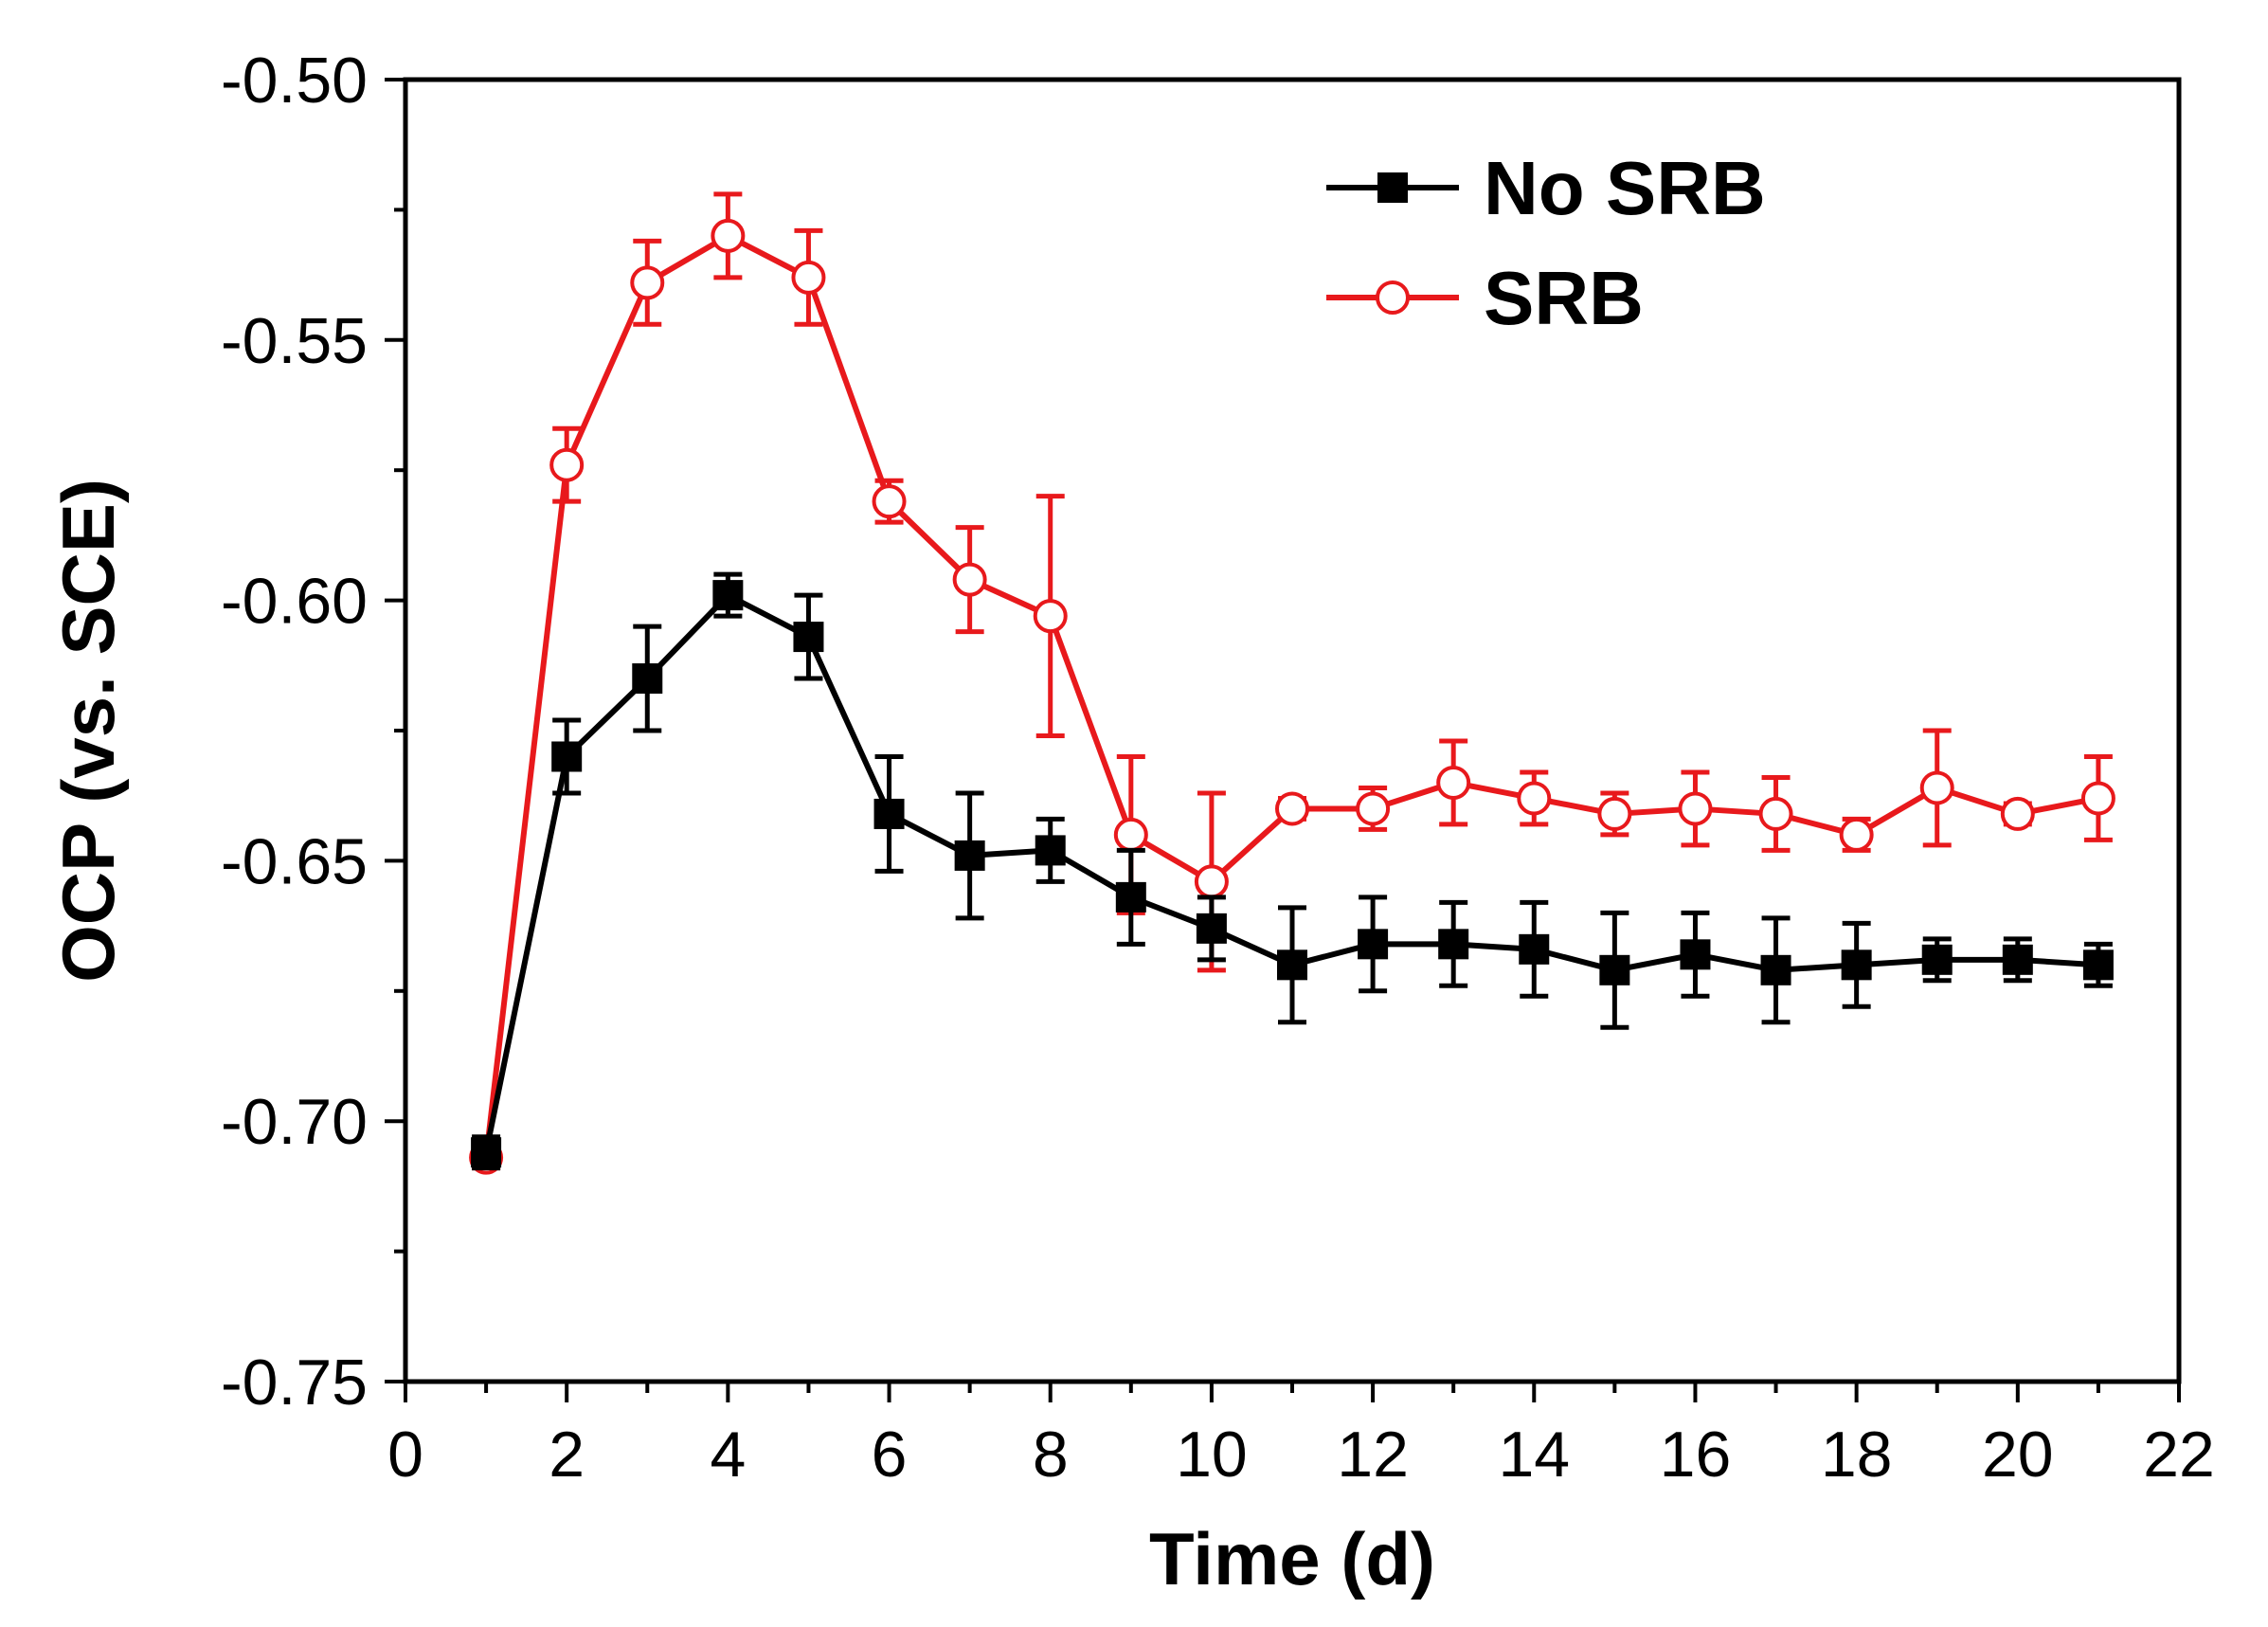  I want to click on x-tick-label: 16, so click(1696, 1455).